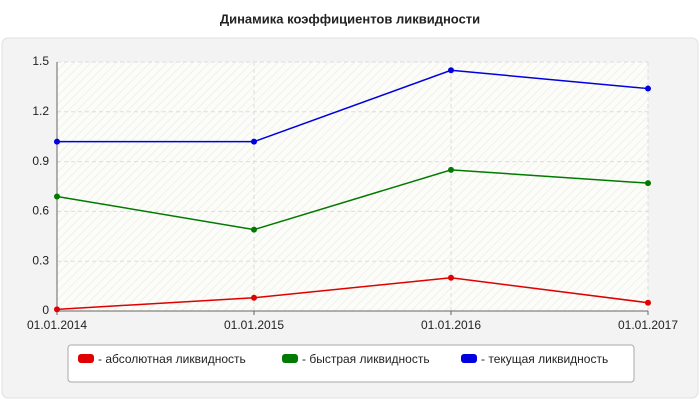 Image resolution: width=700 pixels, height=400 pixels. What do you see at coordinates (544, 359) in the screenshot?
I see `legend-label: - текущая ликвидность` at bounding box center [544, 359].